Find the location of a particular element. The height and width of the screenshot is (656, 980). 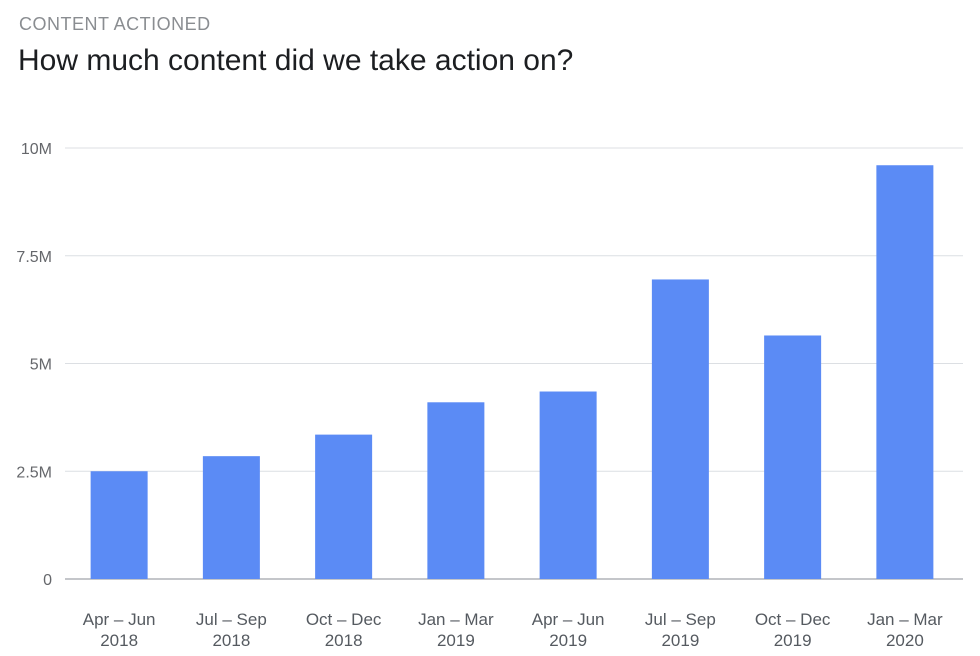

y-tick-label: 2.5M is located at coordinates (34, 472).